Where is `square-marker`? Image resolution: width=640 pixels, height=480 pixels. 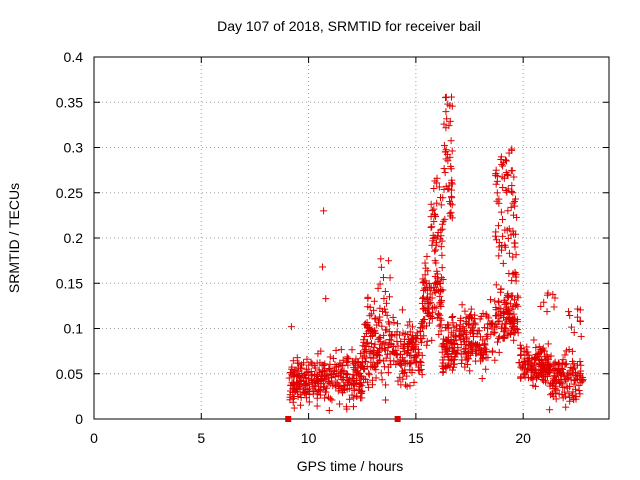 square-marker is located at coordinates (397, 419).